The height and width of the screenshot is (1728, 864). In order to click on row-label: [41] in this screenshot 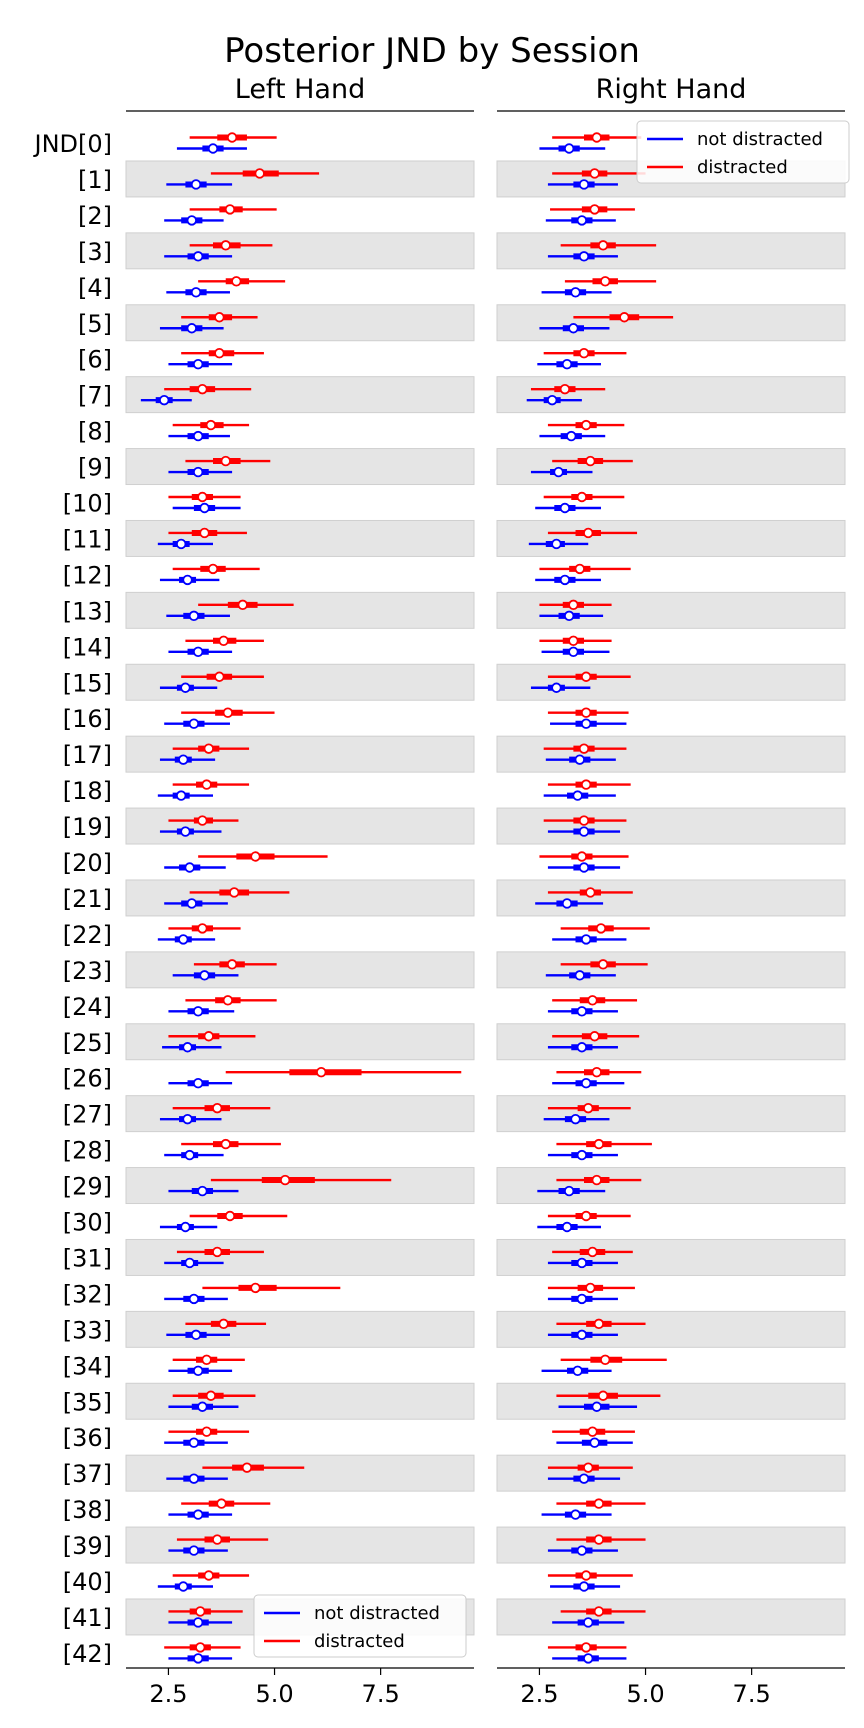, I will do `click(87, 1618)`.